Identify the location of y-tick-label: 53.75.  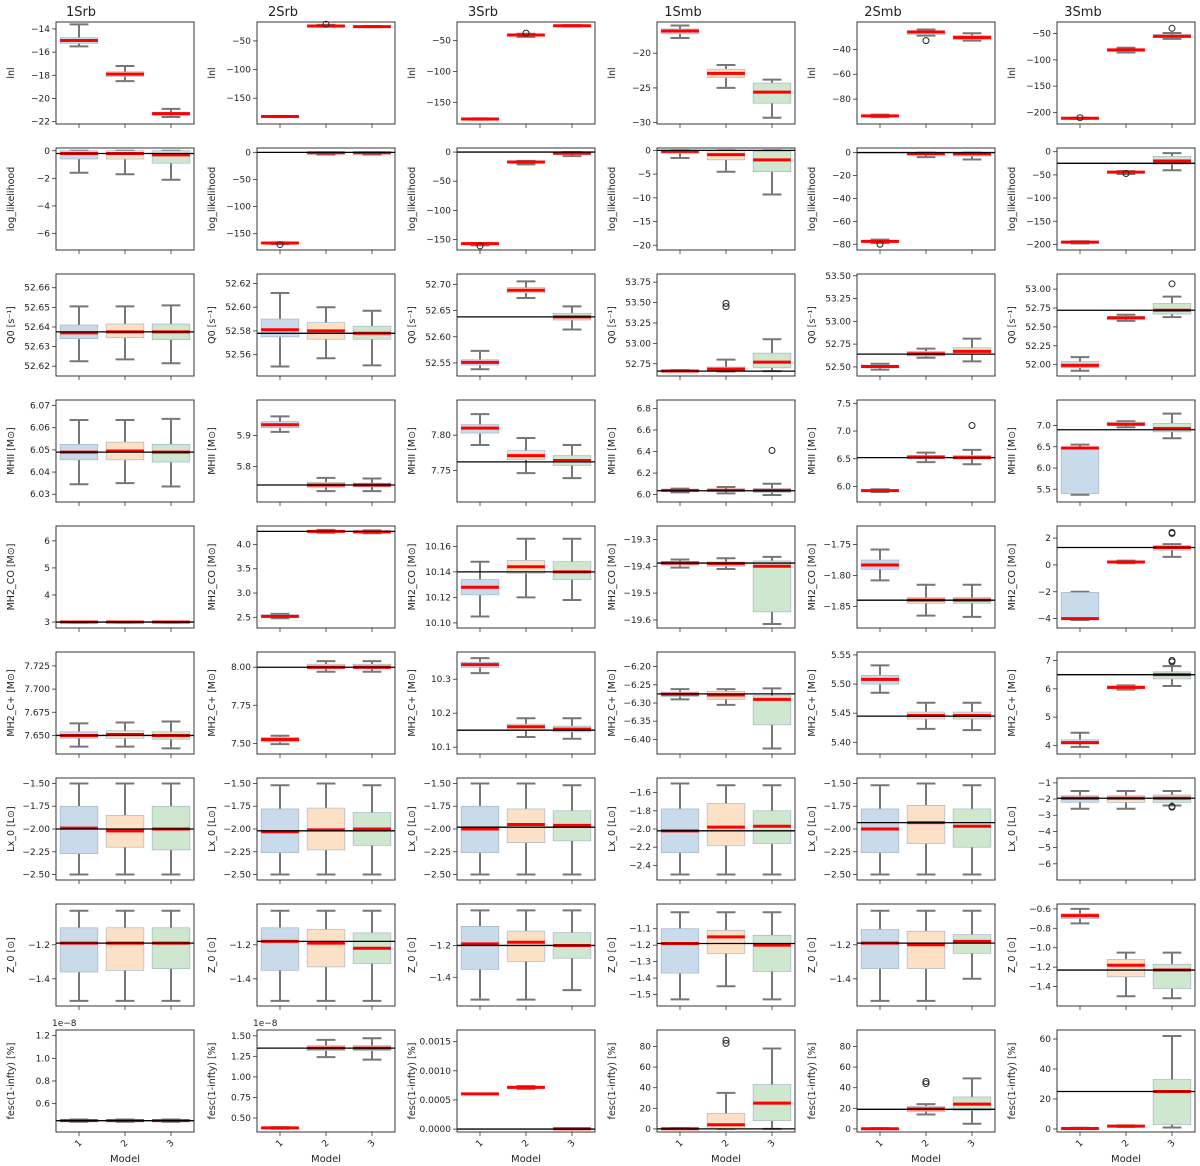
(638, 283).